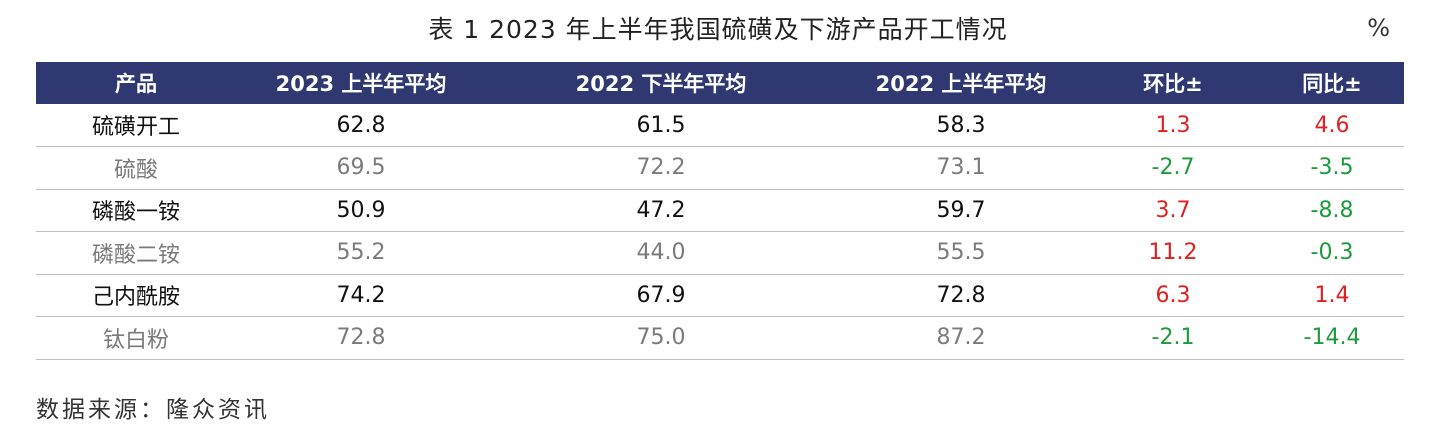 This screenshot has width=1436, height=434. Describe the element at coordinates (361, 168) in the screenshot. I see `value-2023-h1: 69.5` at that location.